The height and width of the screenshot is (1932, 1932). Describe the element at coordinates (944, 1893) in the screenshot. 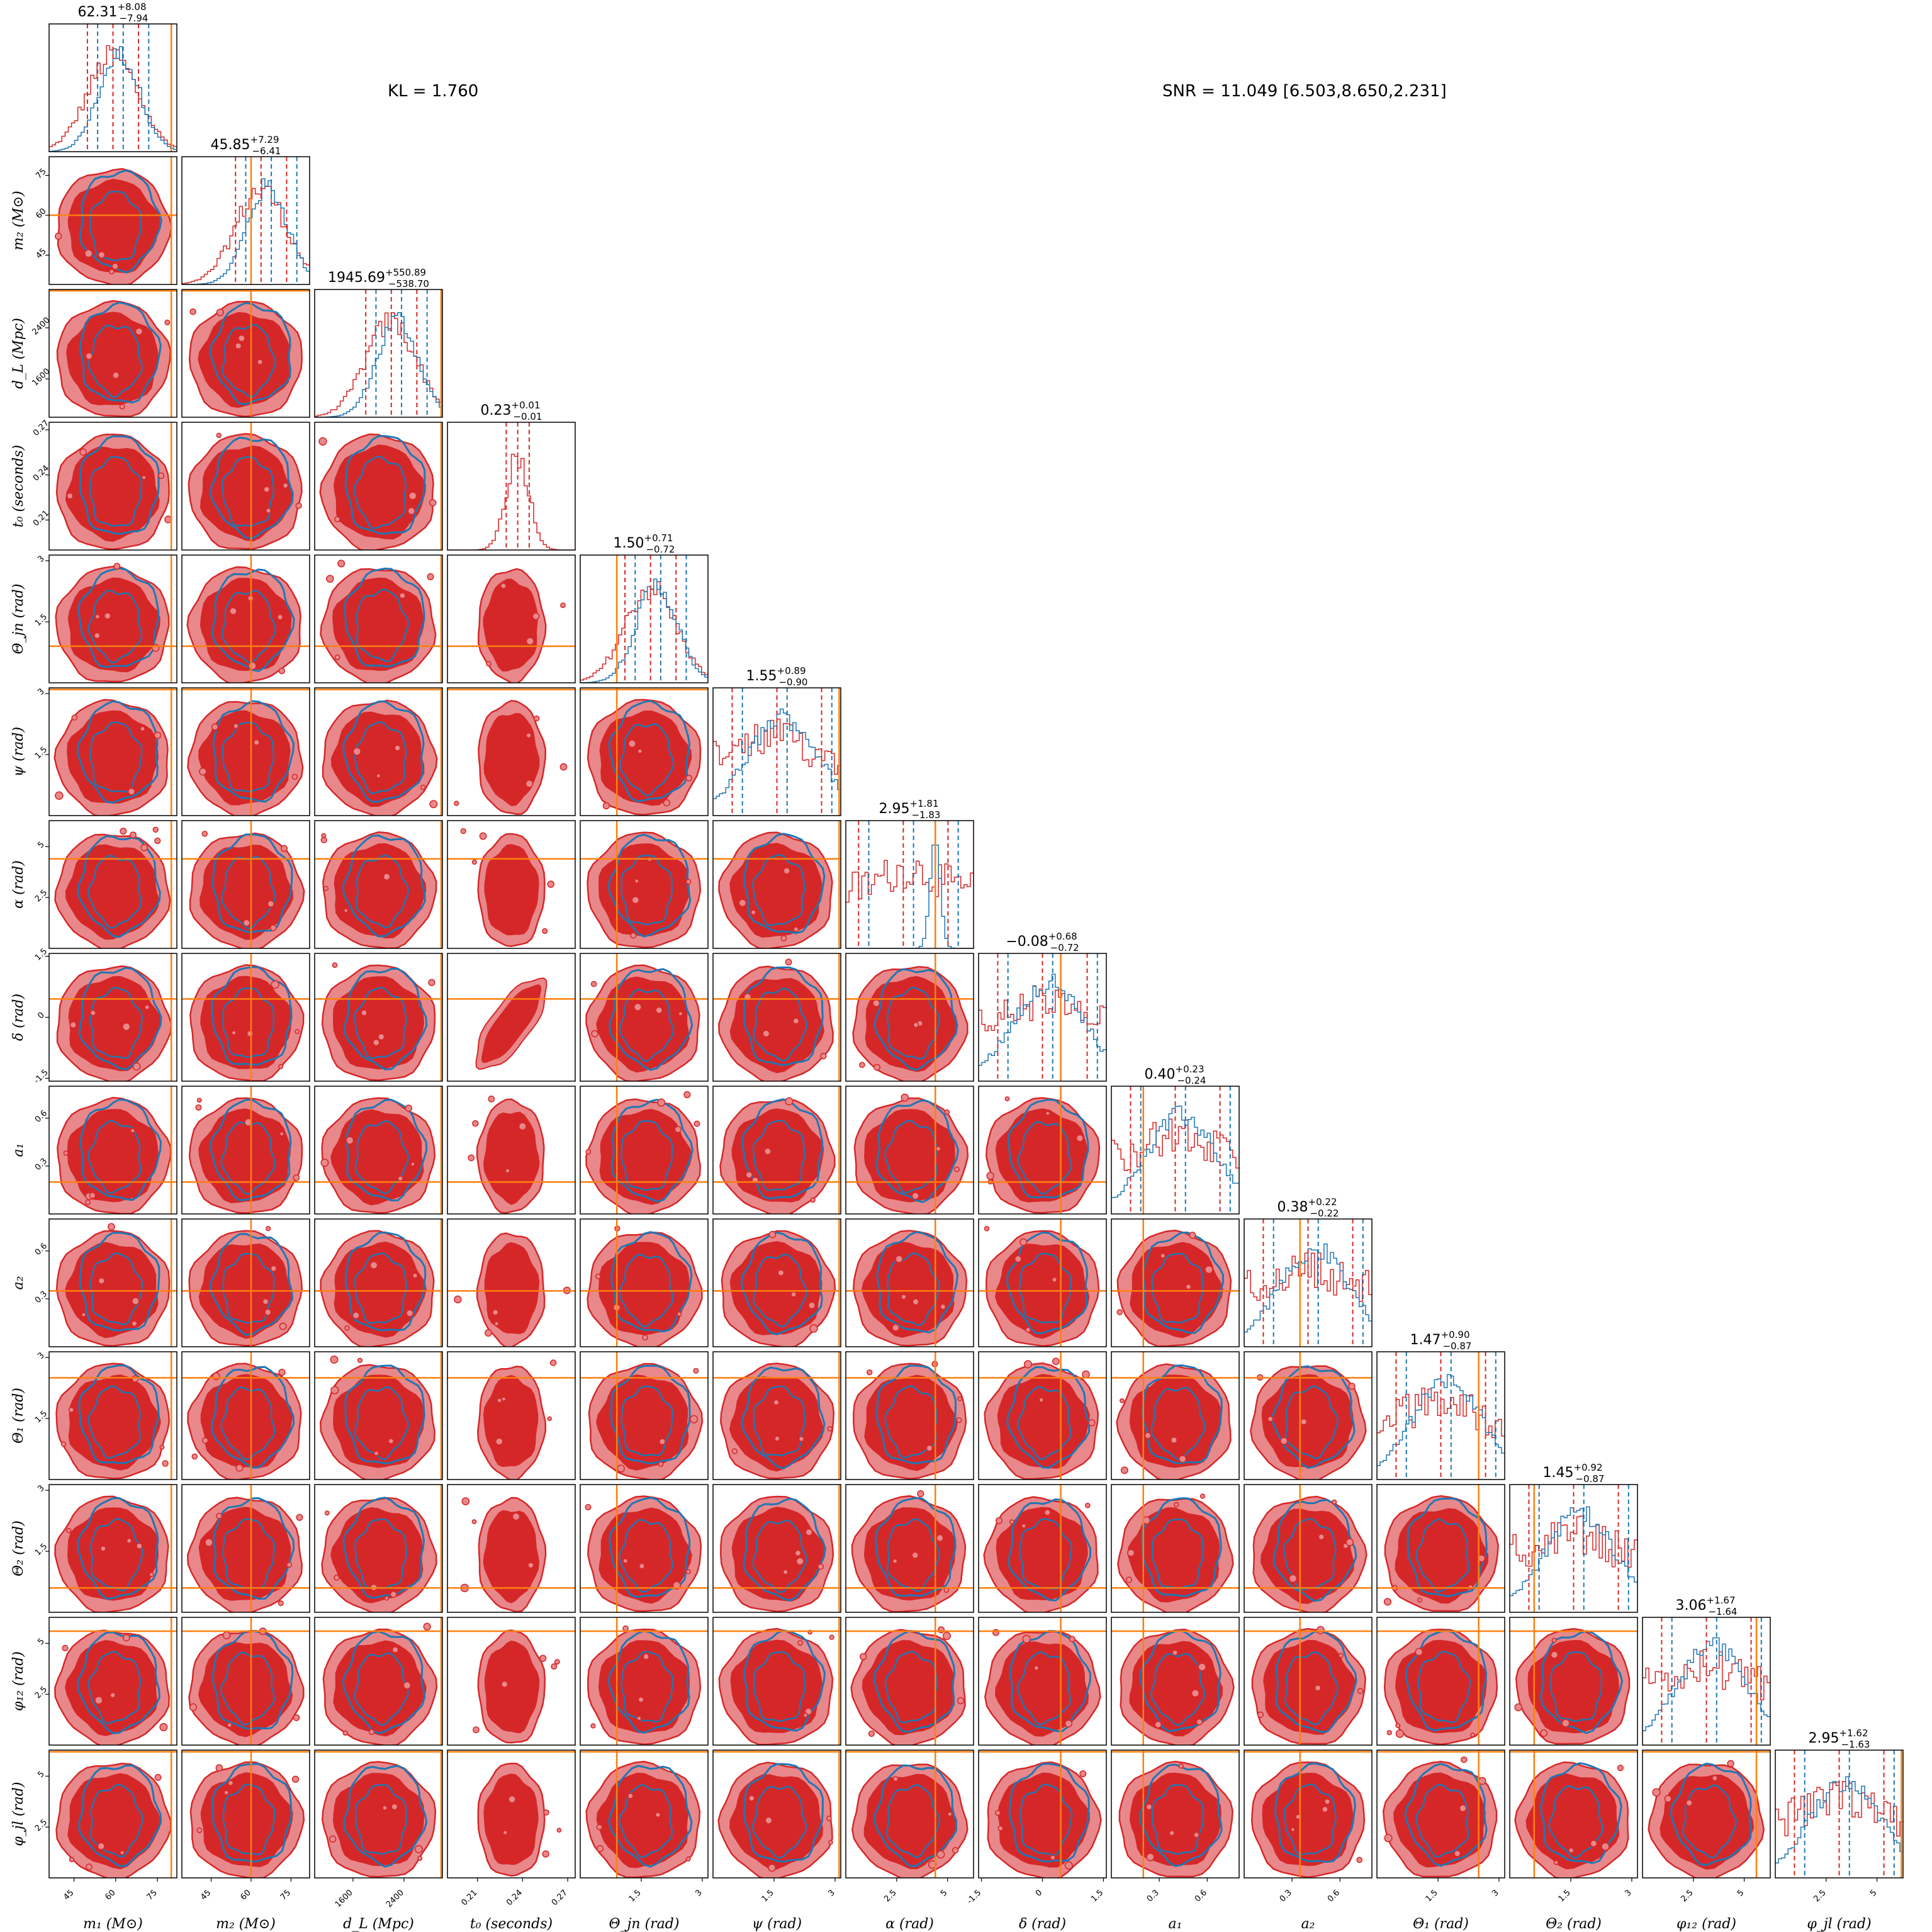

I see `xtick-6-1: 5` at that location.